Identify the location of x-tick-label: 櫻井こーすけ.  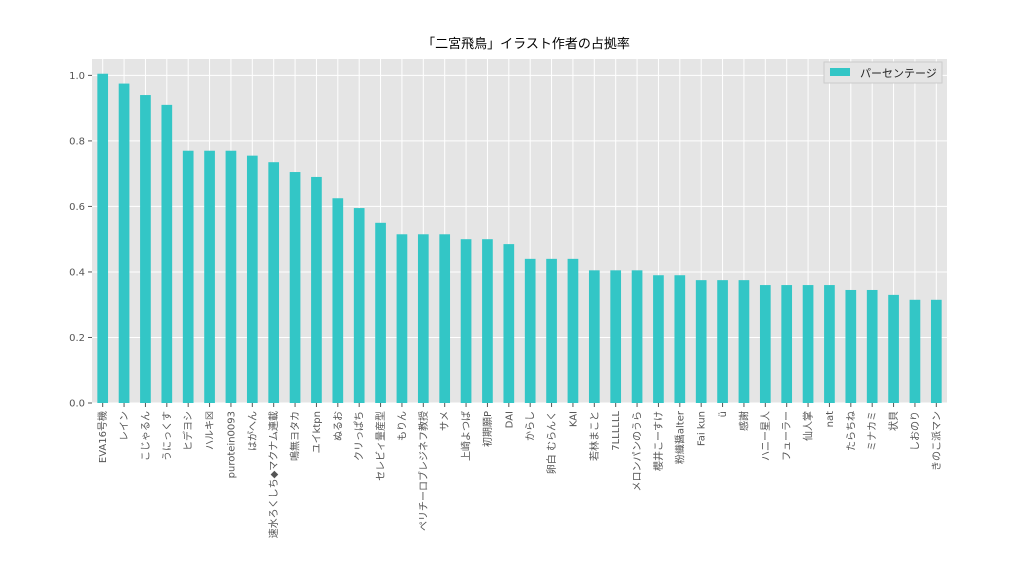
(658, 441).